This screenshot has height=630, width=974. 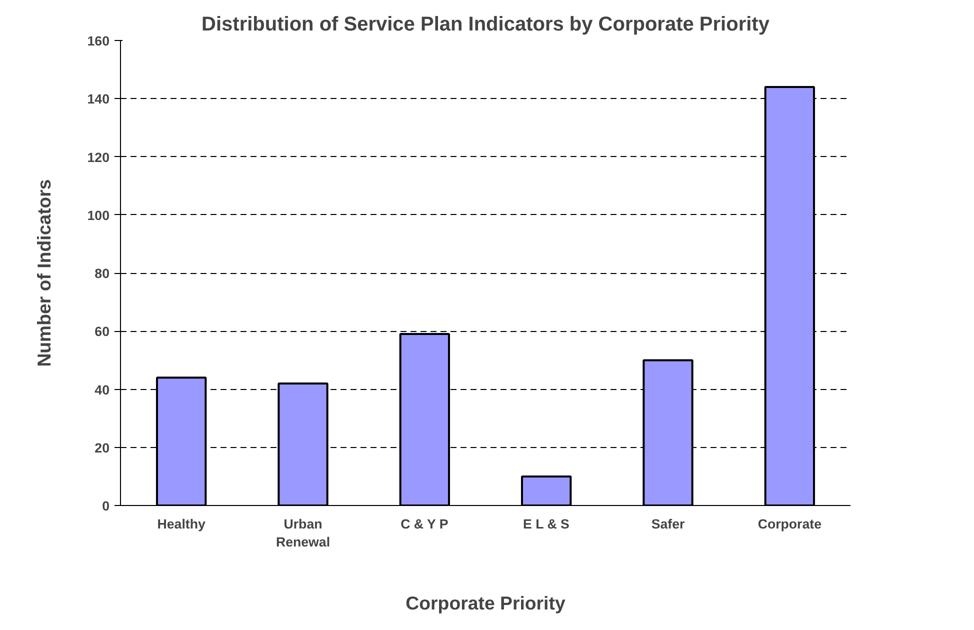 I want to click on y-tick-label: 160, so click(x=98, y=41).